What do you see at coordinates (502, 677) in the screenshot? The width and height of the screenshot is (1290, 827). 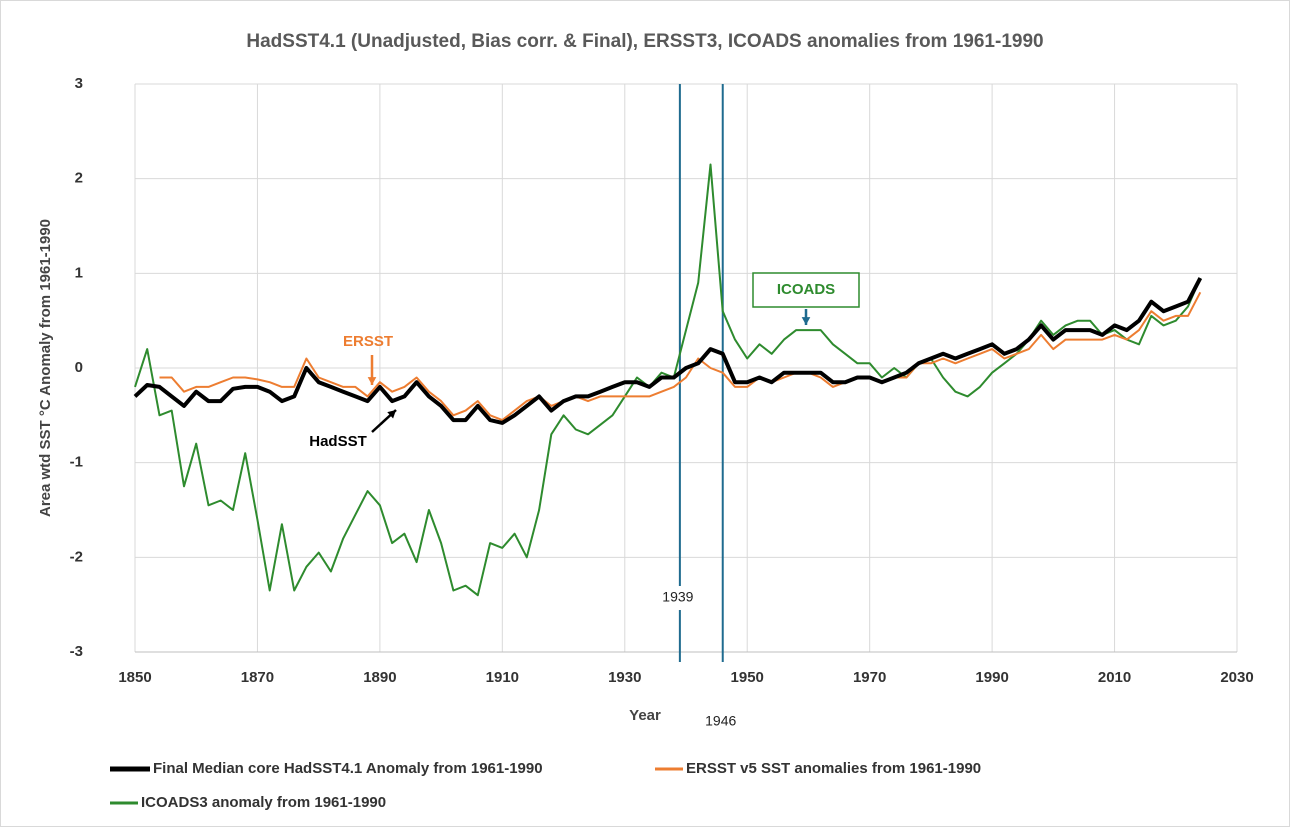 I see `x-tick-label: 1910` at bounding box center [502, 677].